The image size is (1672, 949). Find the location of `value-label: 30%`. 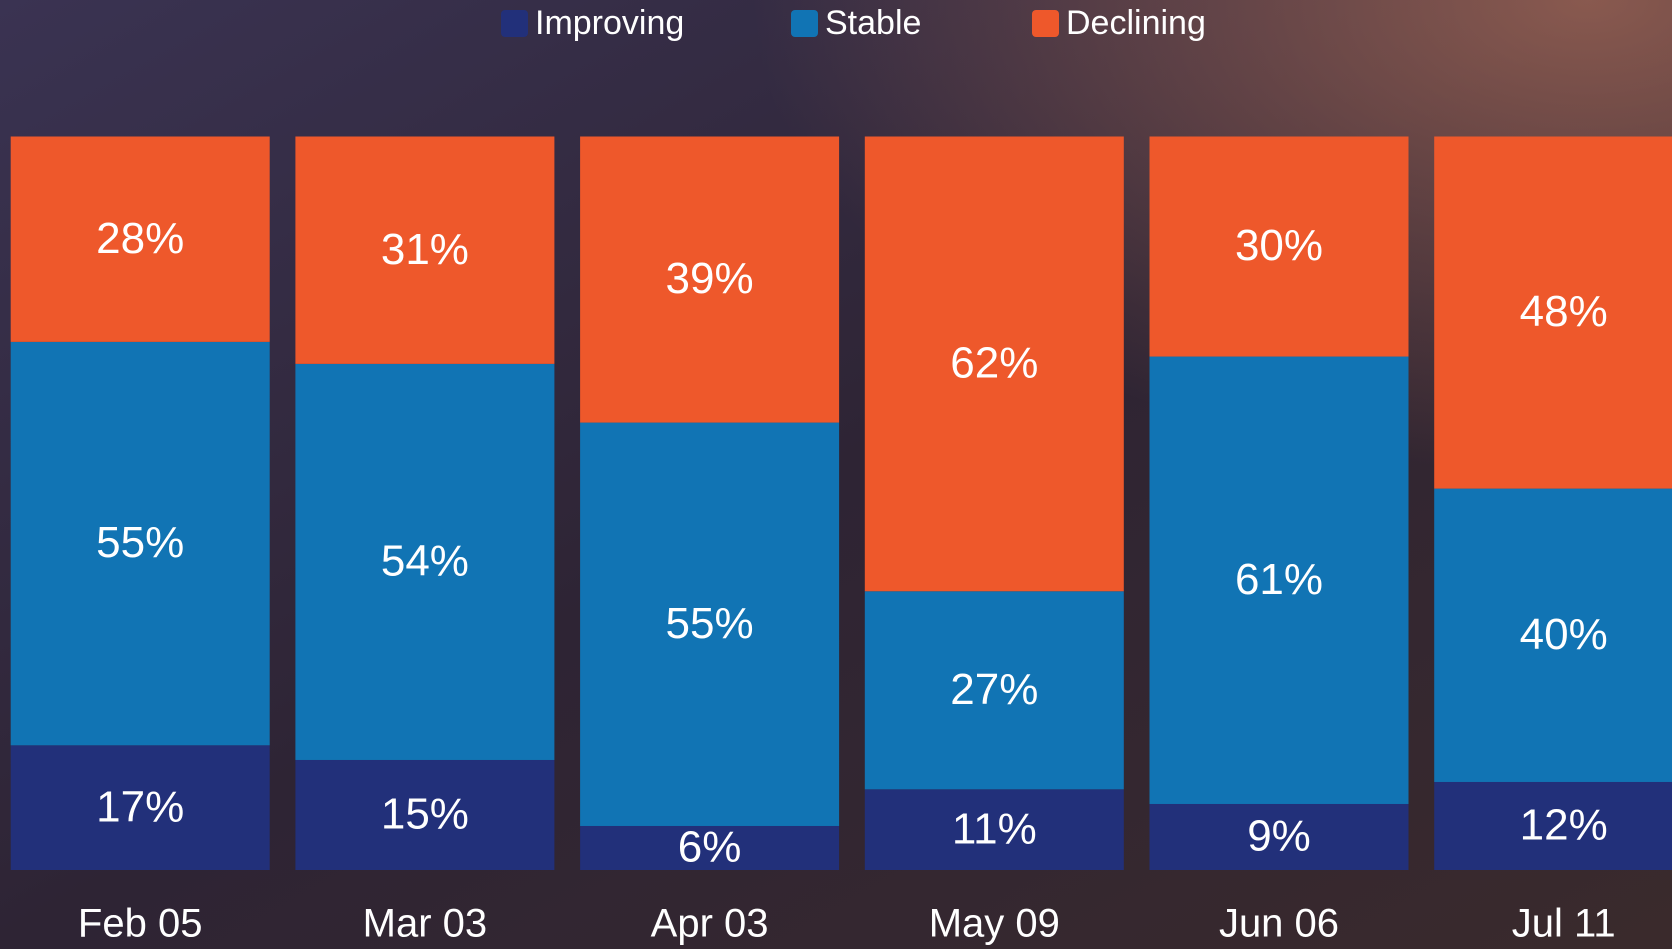

value-label: 30% is located at coordinates (1279, 245).